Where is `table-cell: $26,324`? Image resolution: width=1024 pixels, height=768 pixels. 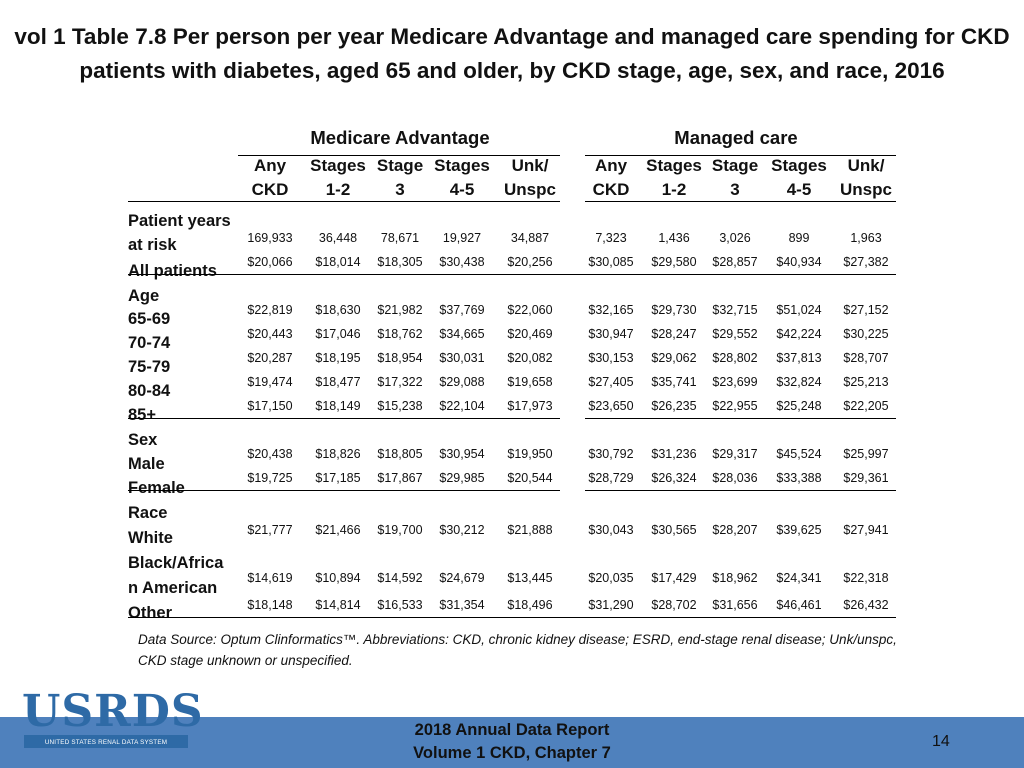
table-cell: $26,324 is located at coordinates (674, 478).